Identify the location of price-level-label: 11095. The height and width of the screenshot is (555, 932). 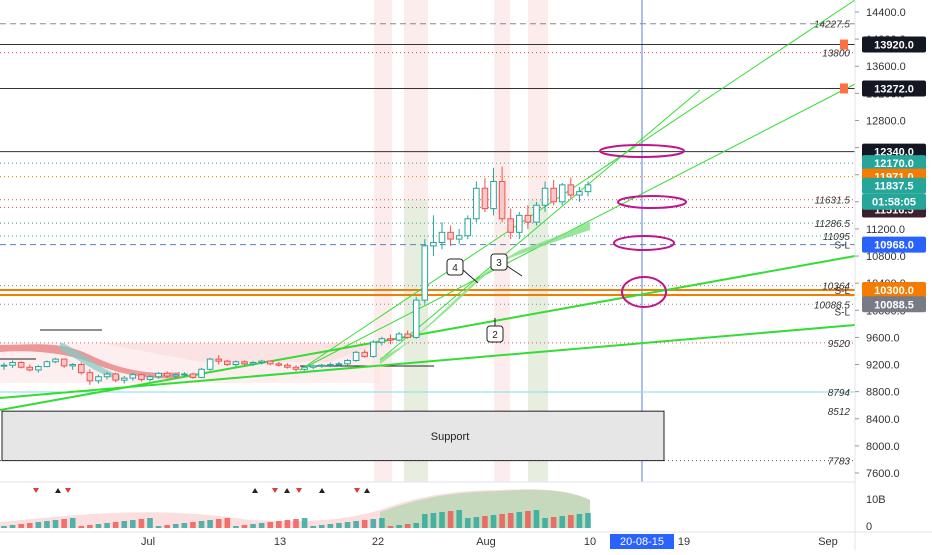
(837, 237).